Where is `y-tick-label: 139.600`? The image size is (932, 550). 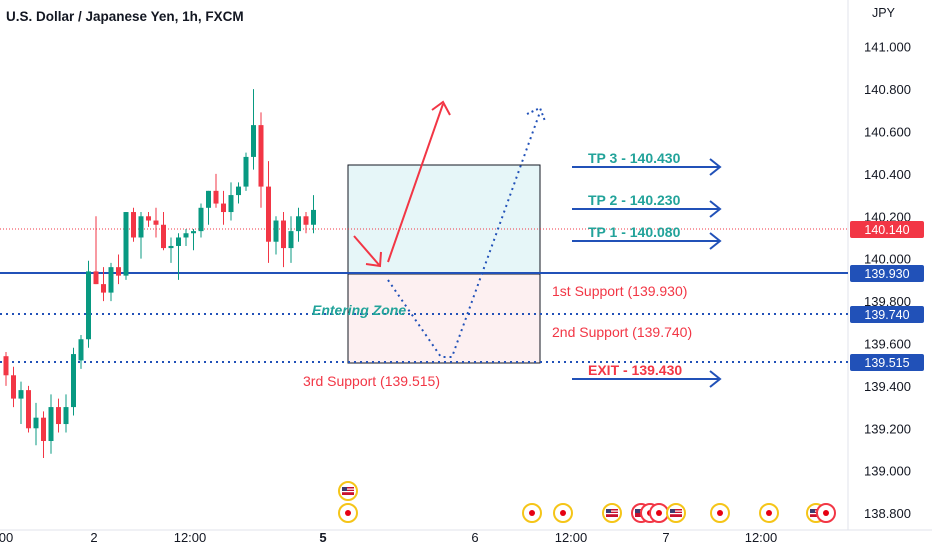 y-tick-label: 139.600 is located at coordinates (887, 343).